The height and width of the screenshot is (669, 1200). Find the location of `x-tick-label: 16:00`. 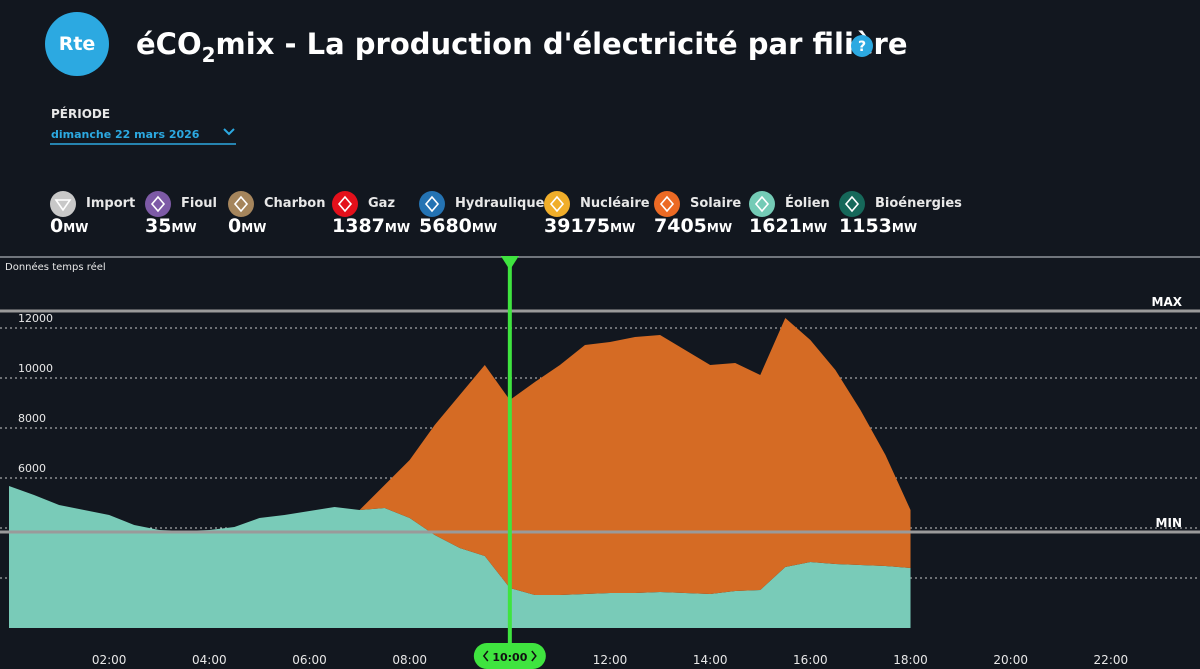

x-tick-label: 16:00 is located at coordinates (810, 660).